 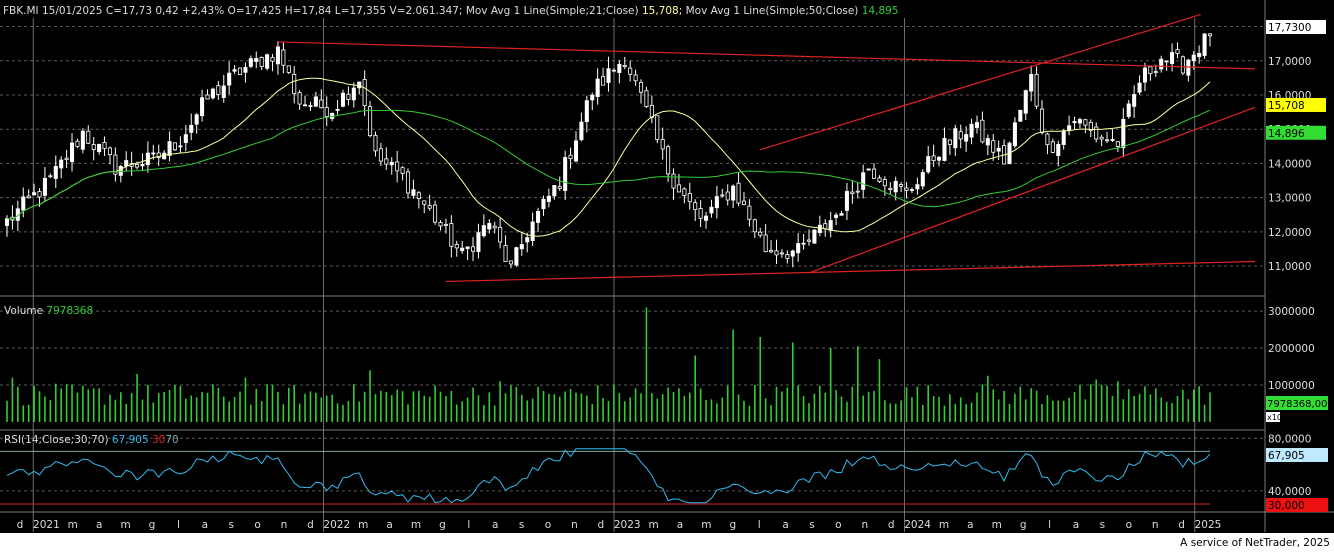 I want to click on close-price-badge-text: 17,7300, so click(x=1289, y=28).